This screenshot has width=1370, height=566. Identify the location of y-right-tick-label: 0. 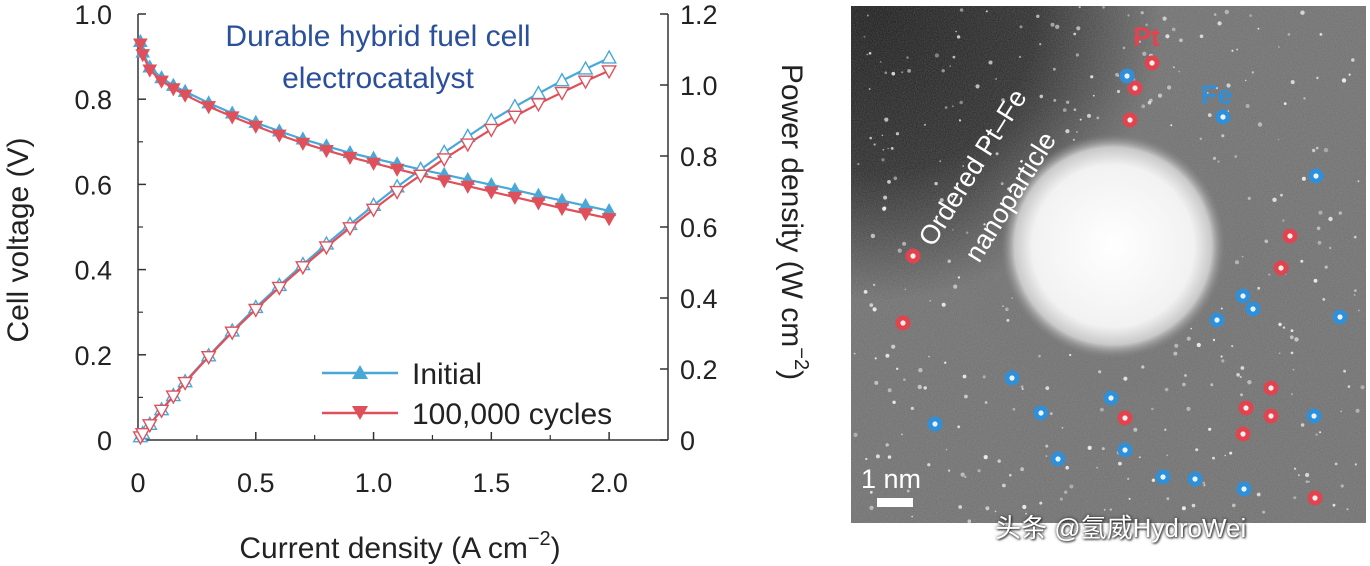
(687, 441).